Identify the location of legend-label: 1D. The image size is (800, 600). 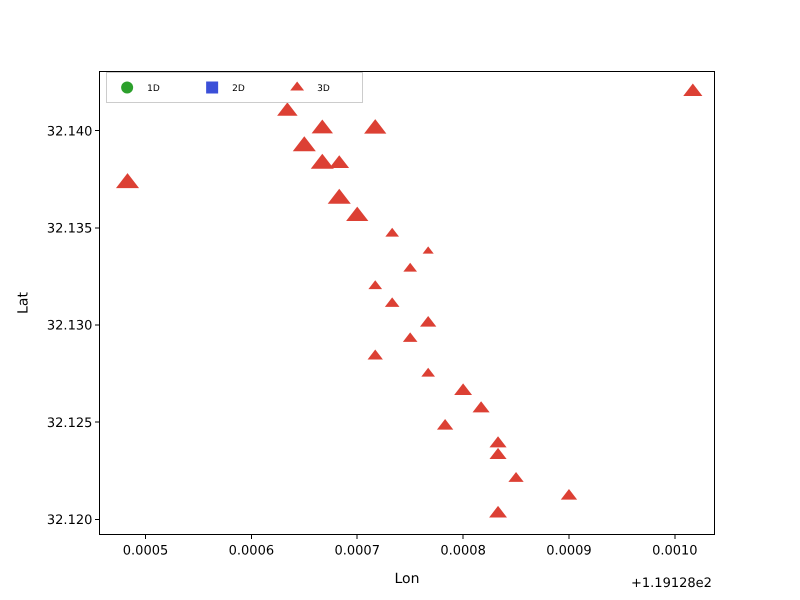
(153, 89).